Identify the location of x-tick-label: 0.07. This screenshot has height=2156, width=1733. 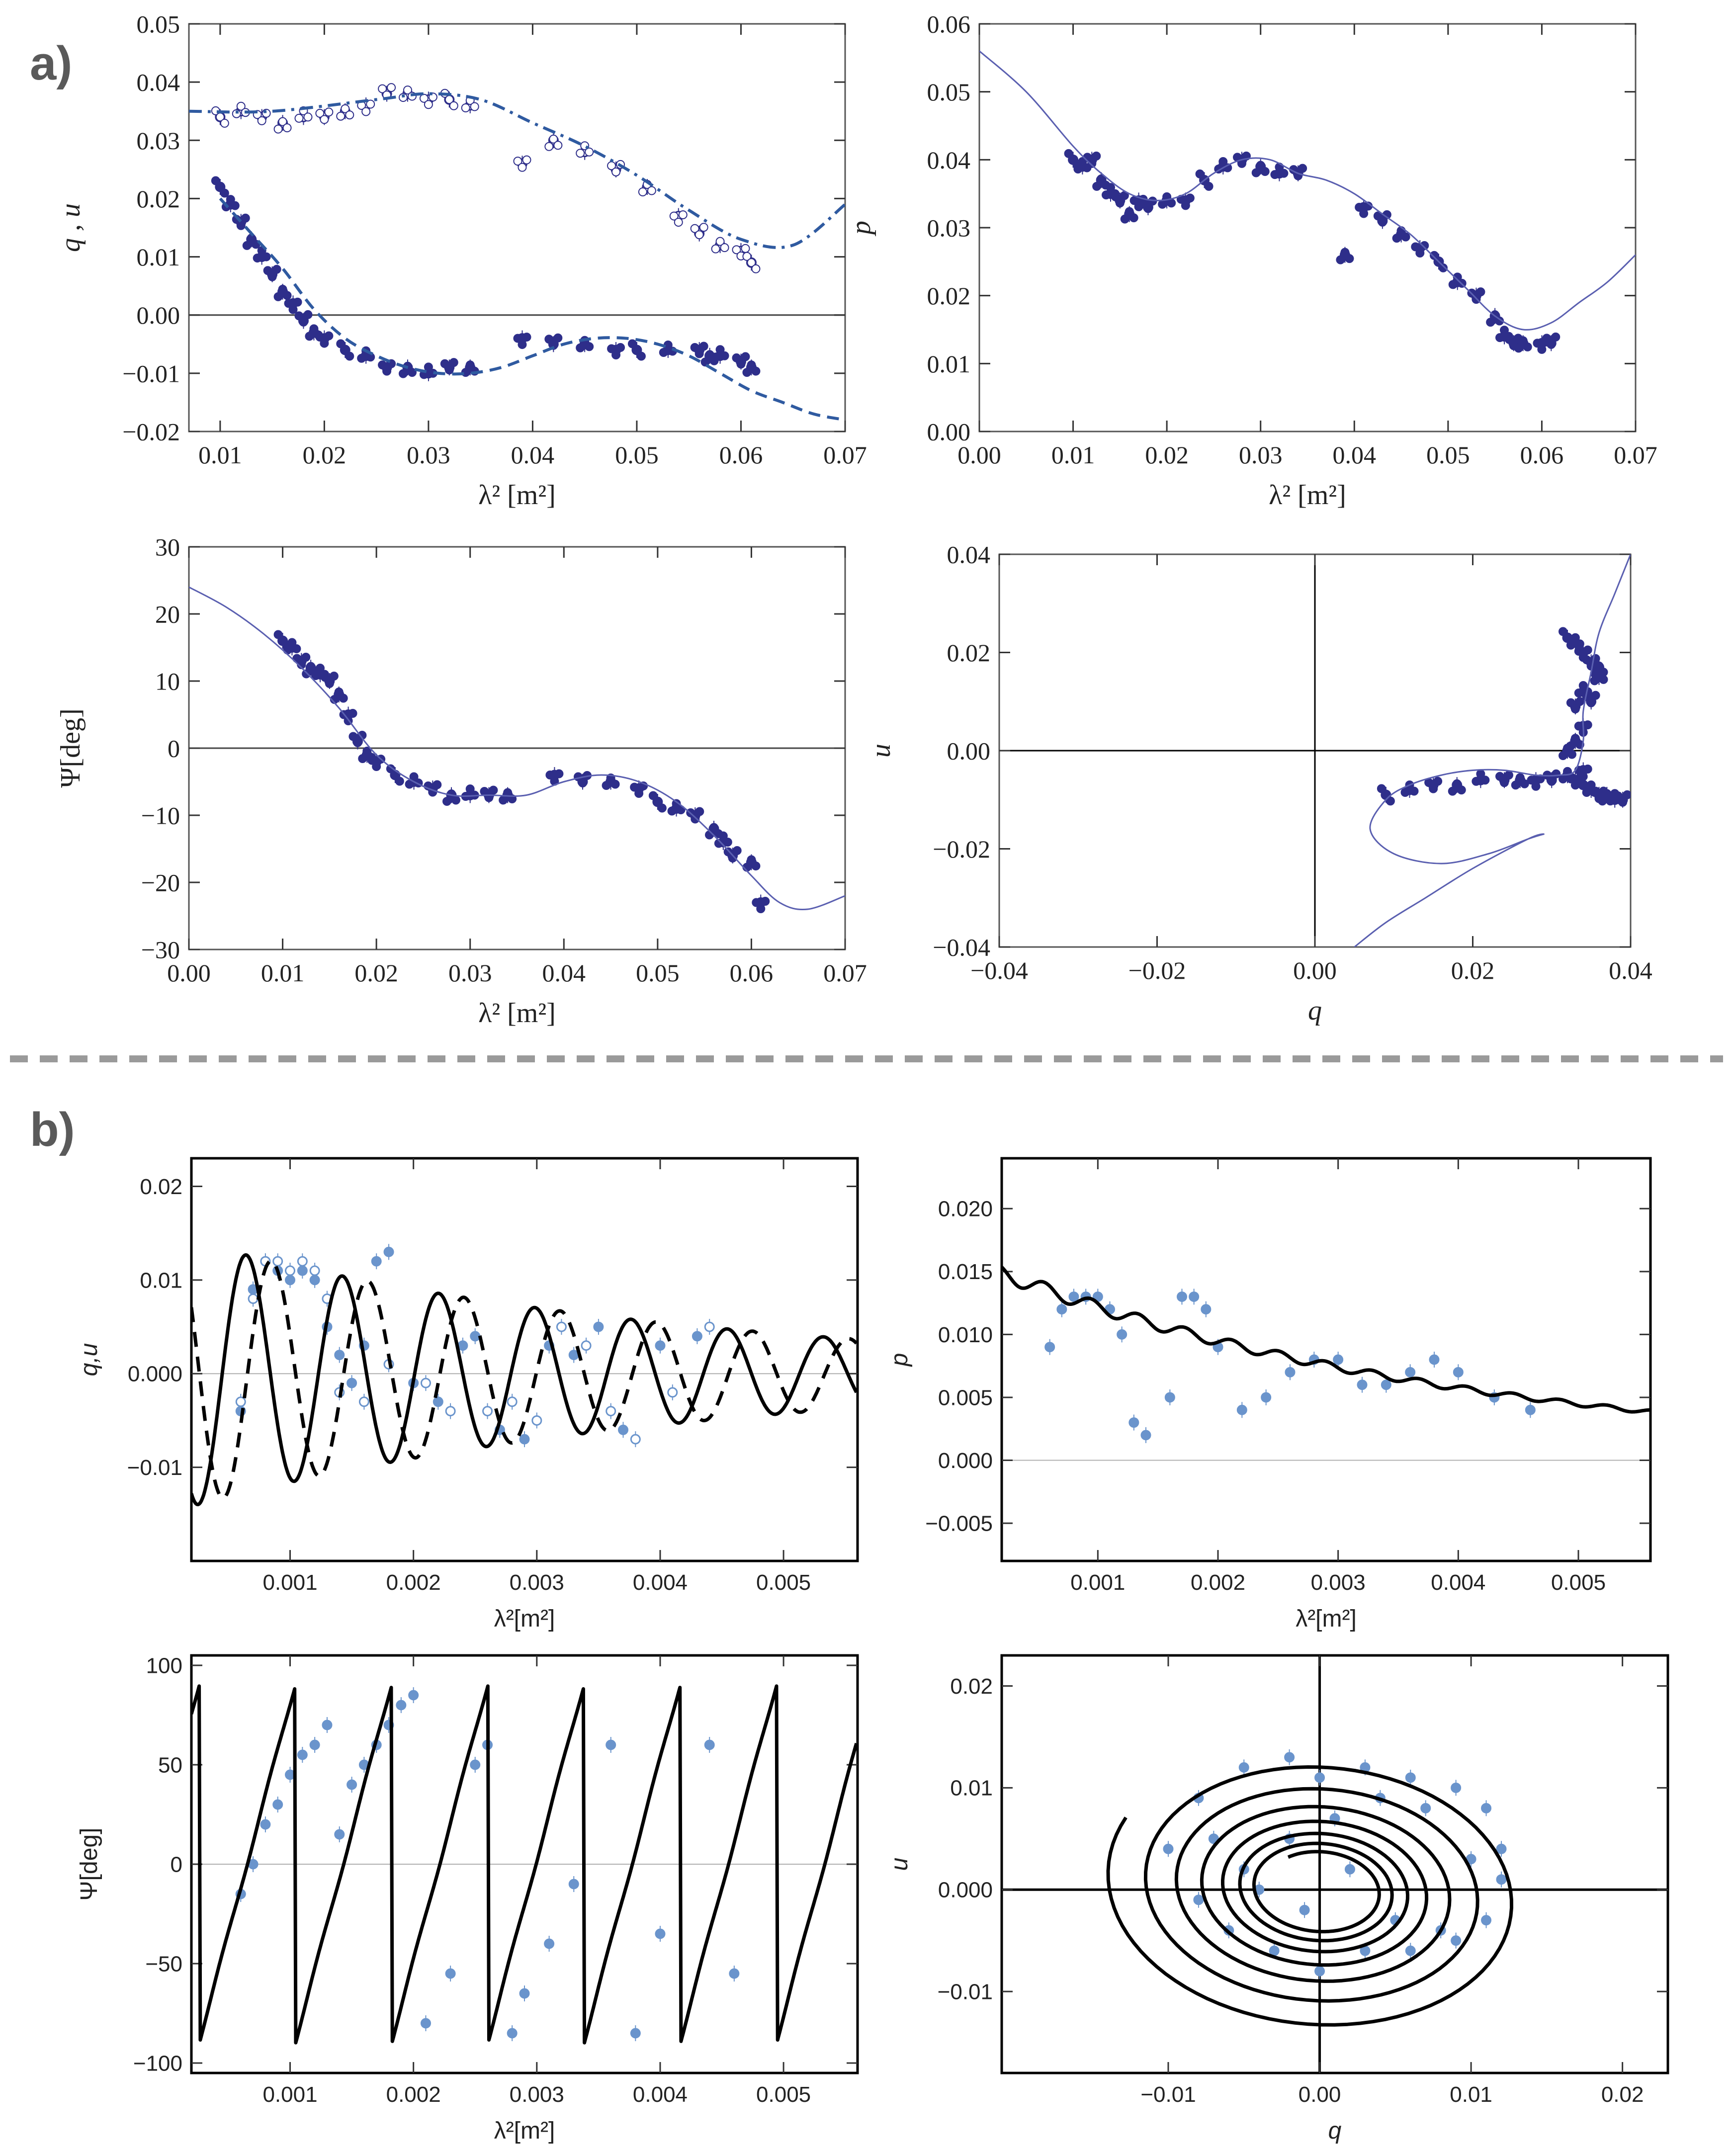
(845, 973).